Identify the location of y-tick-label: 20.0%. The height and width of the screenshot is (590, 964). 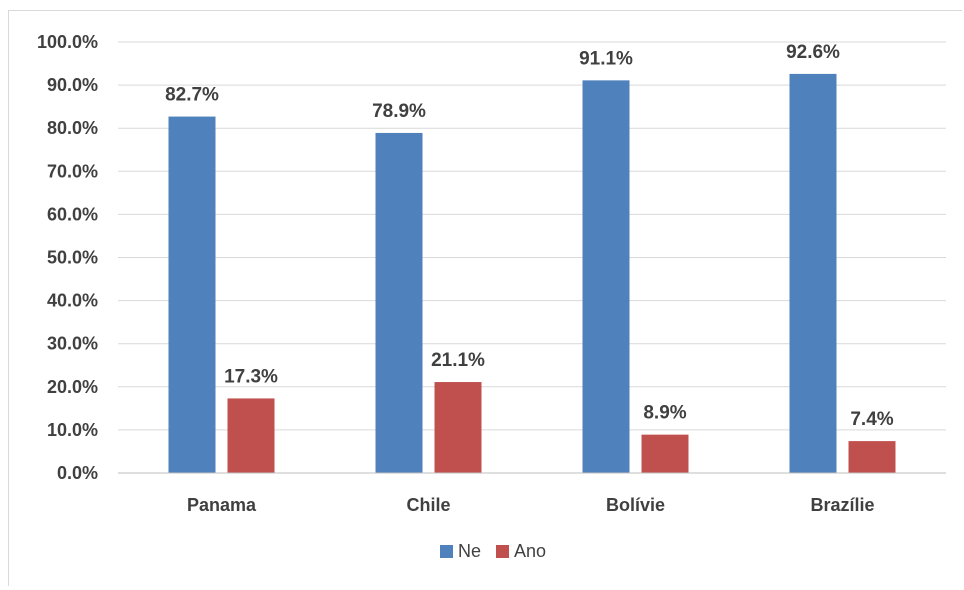
(72, 387).